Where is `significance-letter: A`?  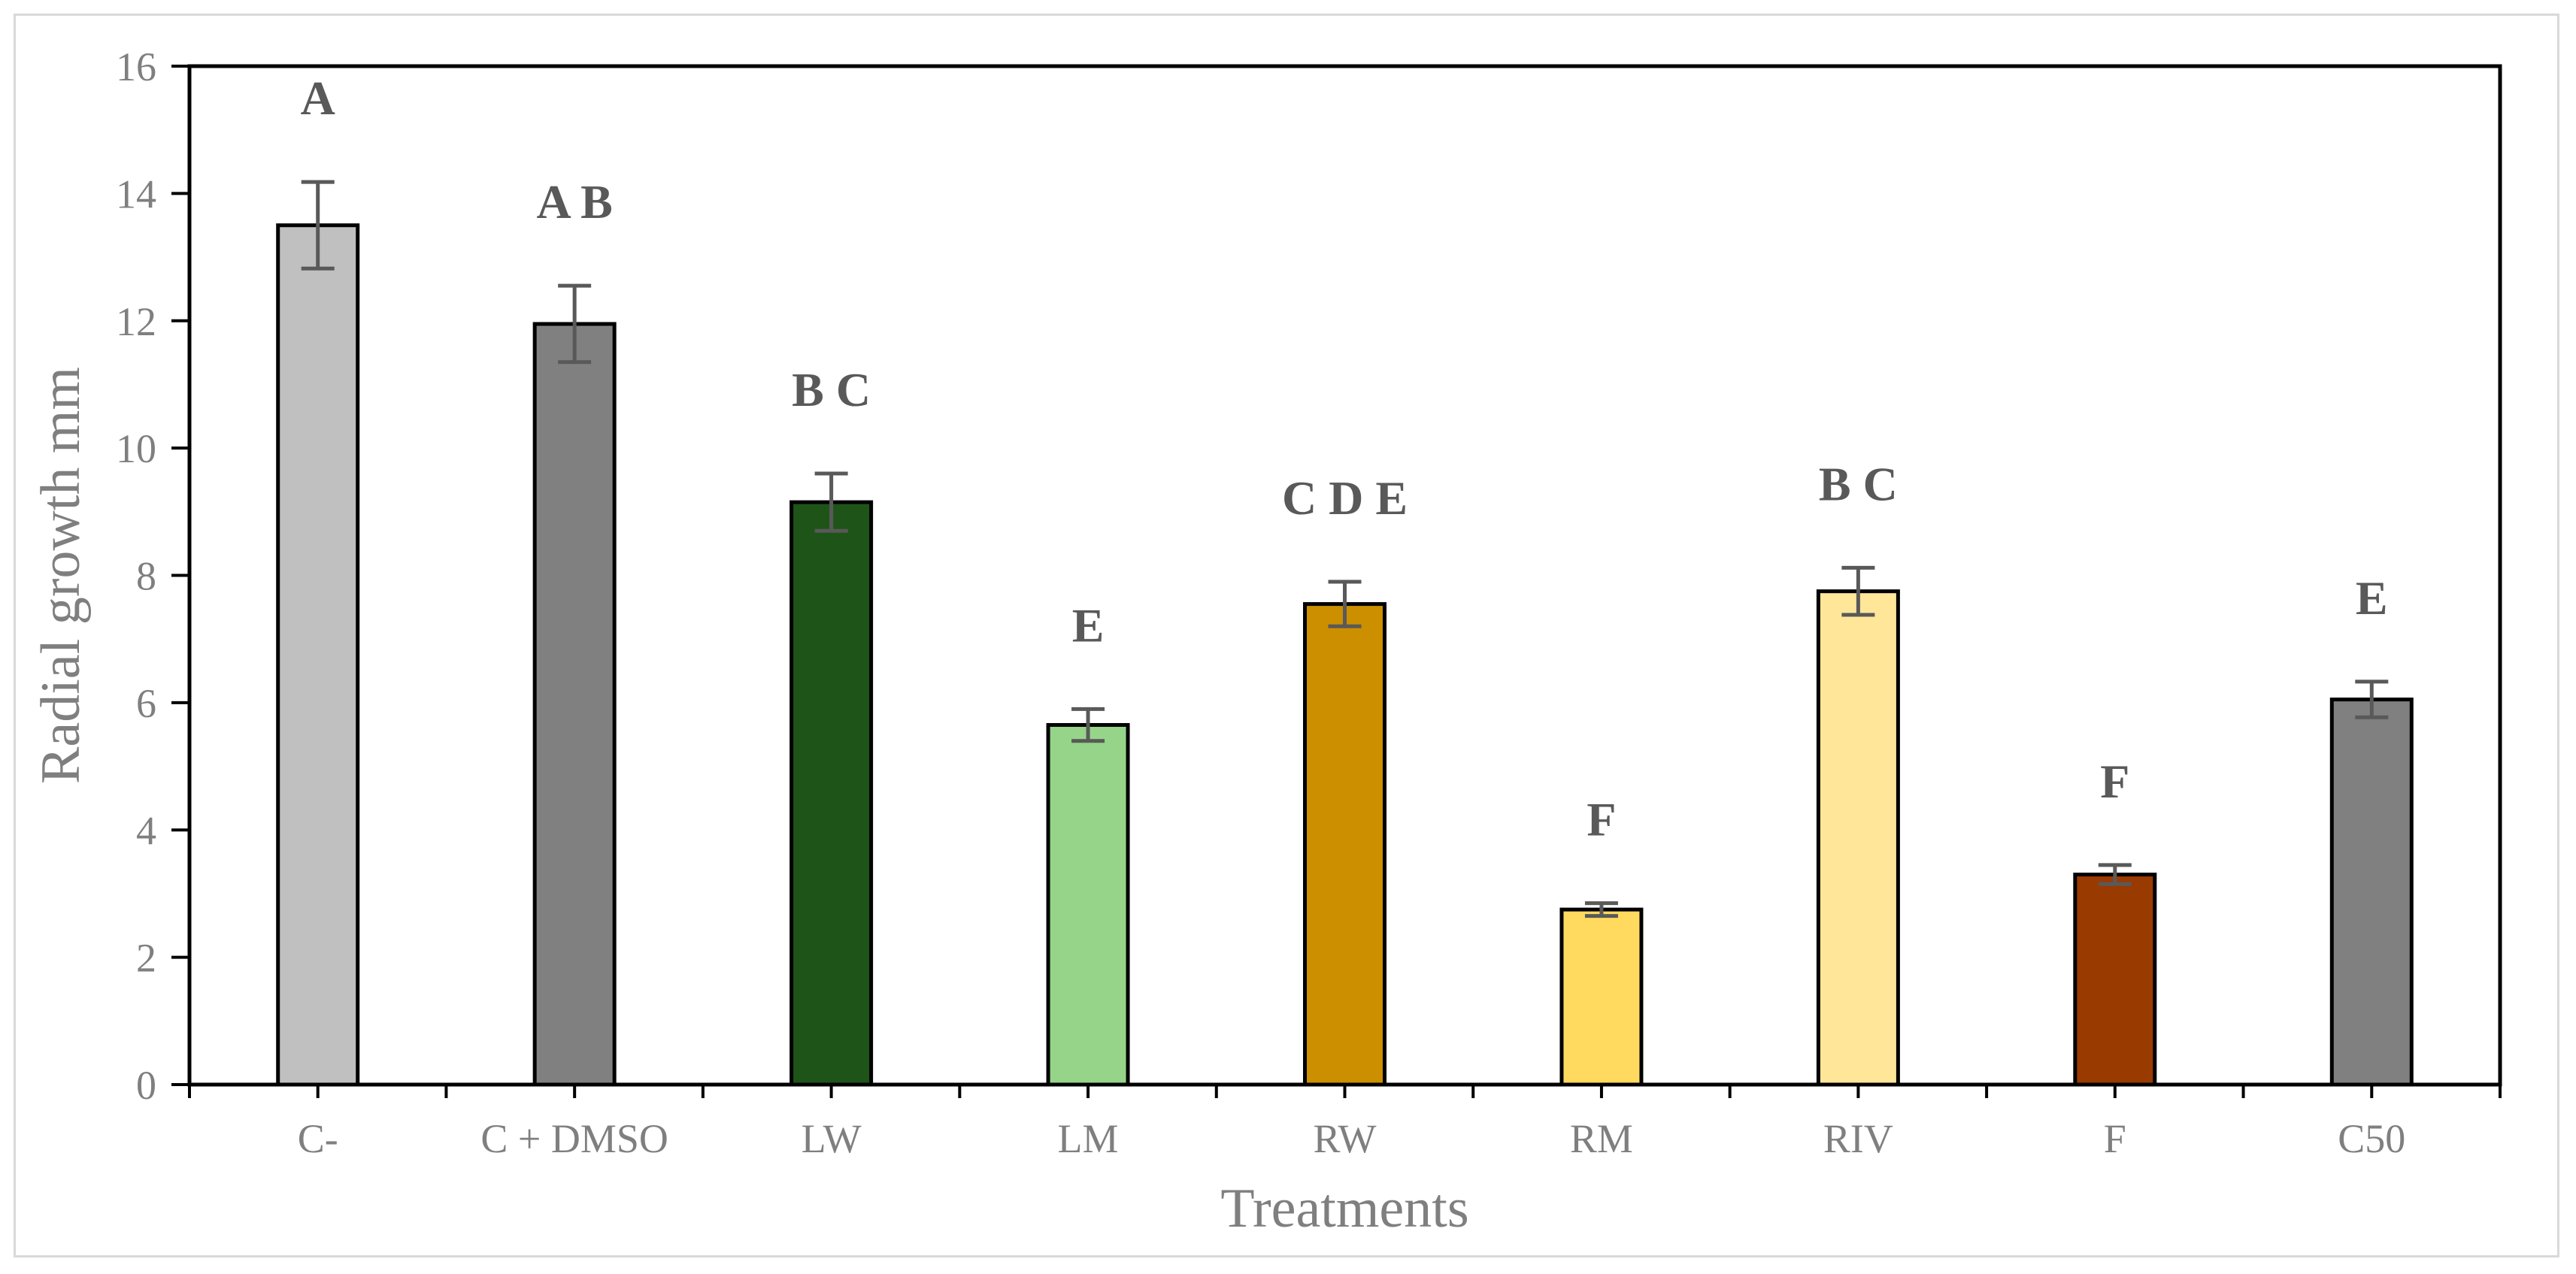
significance-letter: A is located at coordinates (318, 98).